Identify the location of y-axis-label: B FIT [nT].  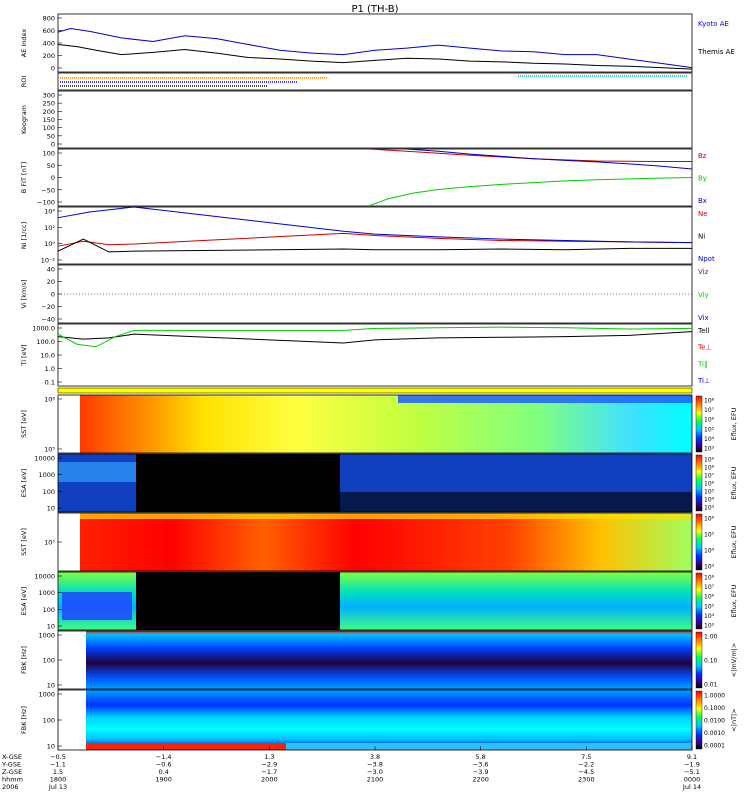
(24, 177).